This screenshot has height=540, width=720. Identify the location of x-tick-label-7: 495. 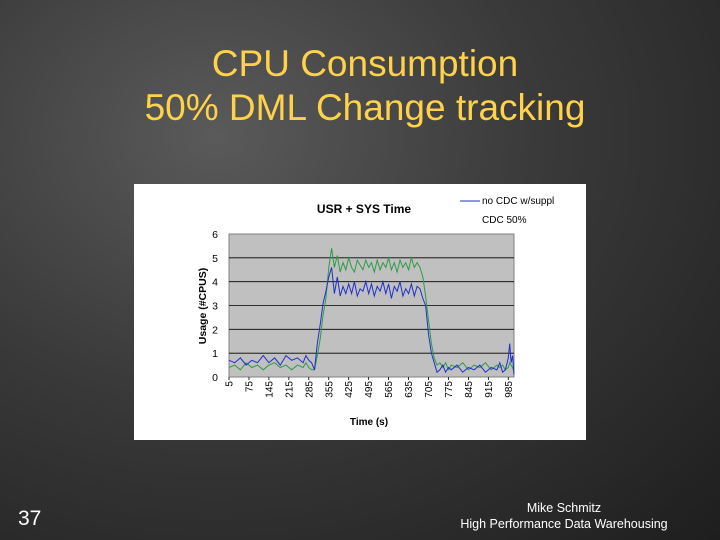
(369, 389).